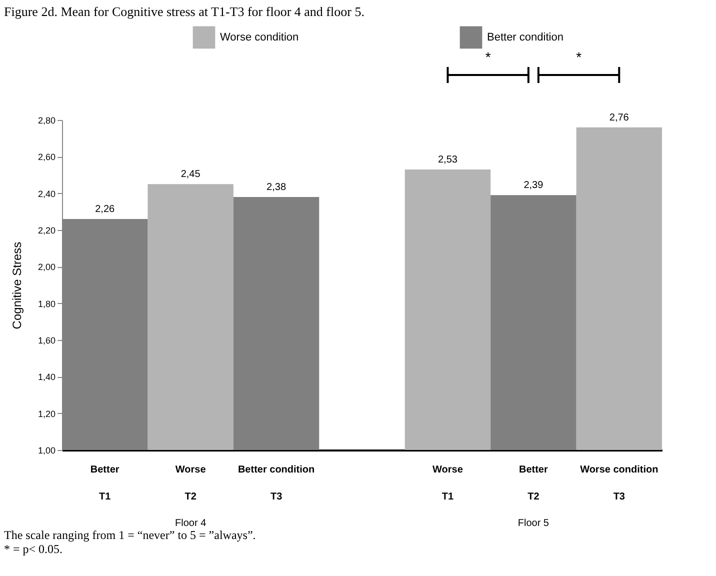 The height and width of the screenshot is (576, 716). What do you see at coordinates (105, 209) in the screenshot?
I see `data-label: 2,26` at bounding box center [105, 209].